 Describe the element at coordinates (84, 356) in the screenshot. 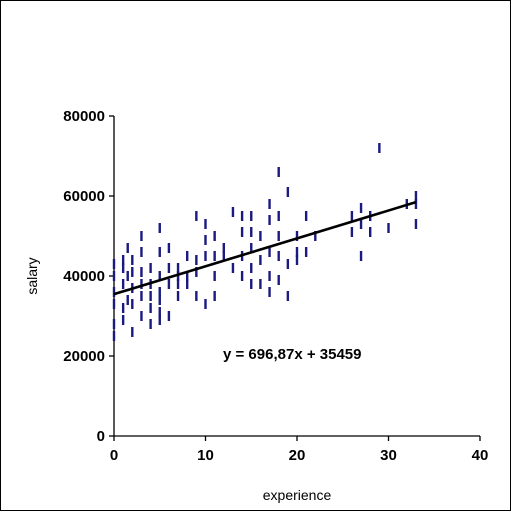

I see `y-tick-label: 20000` at that location.